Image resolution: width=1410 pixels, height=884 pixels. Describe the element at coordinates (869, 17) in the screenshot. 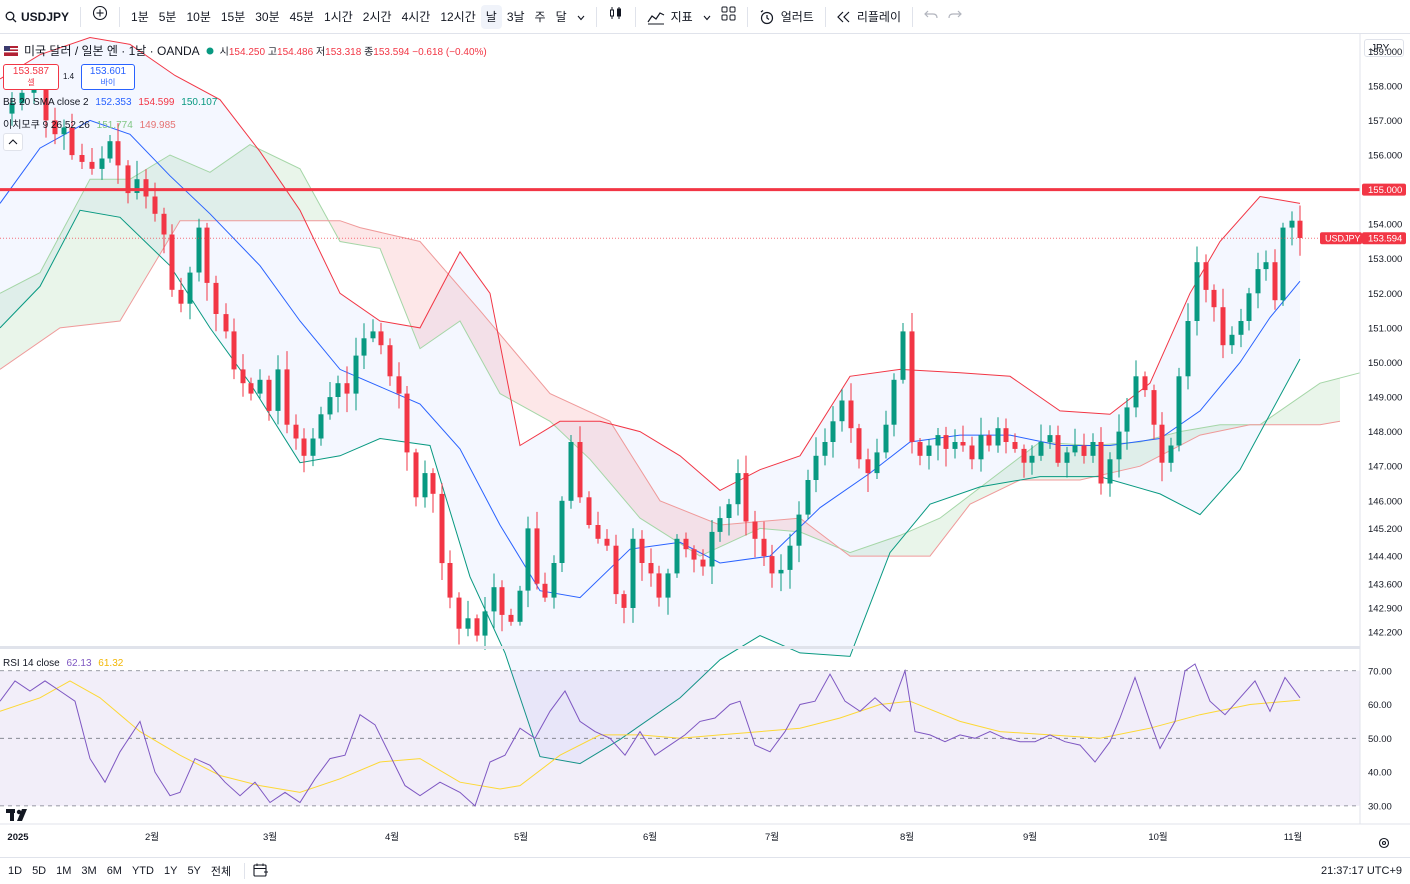

I see `replay-button: 리플레이` at that location.